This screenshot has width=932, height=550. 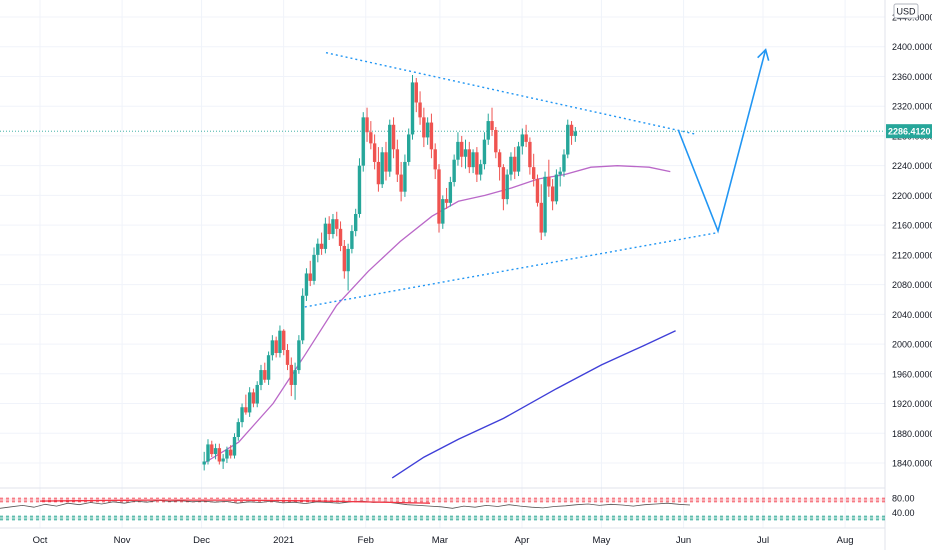 I want to click on rsi-overbought-band, so click(x=442, y=500).